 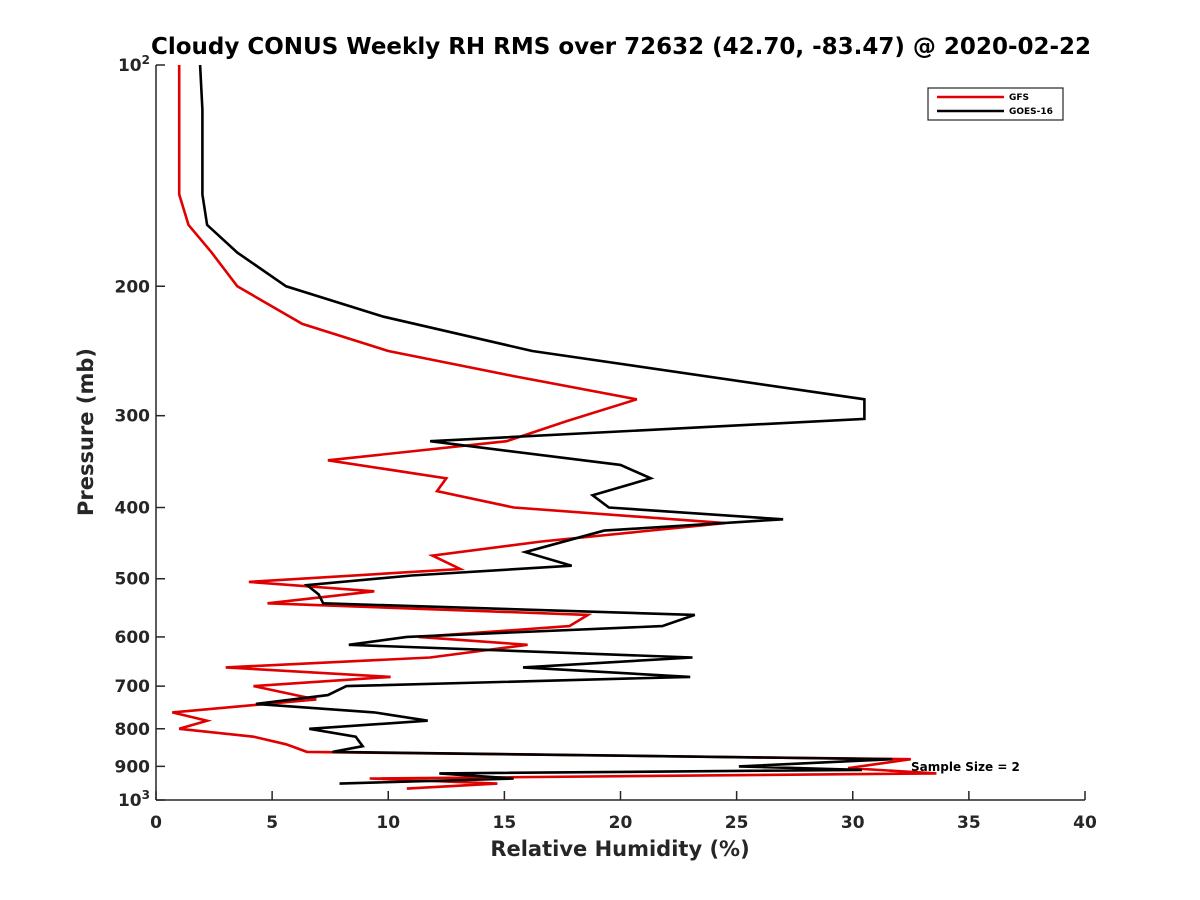 What do you see at coordinates (134, 799) in the screenshot?
I see `y-tick-label: 10³` at bounding box center [134, 799].